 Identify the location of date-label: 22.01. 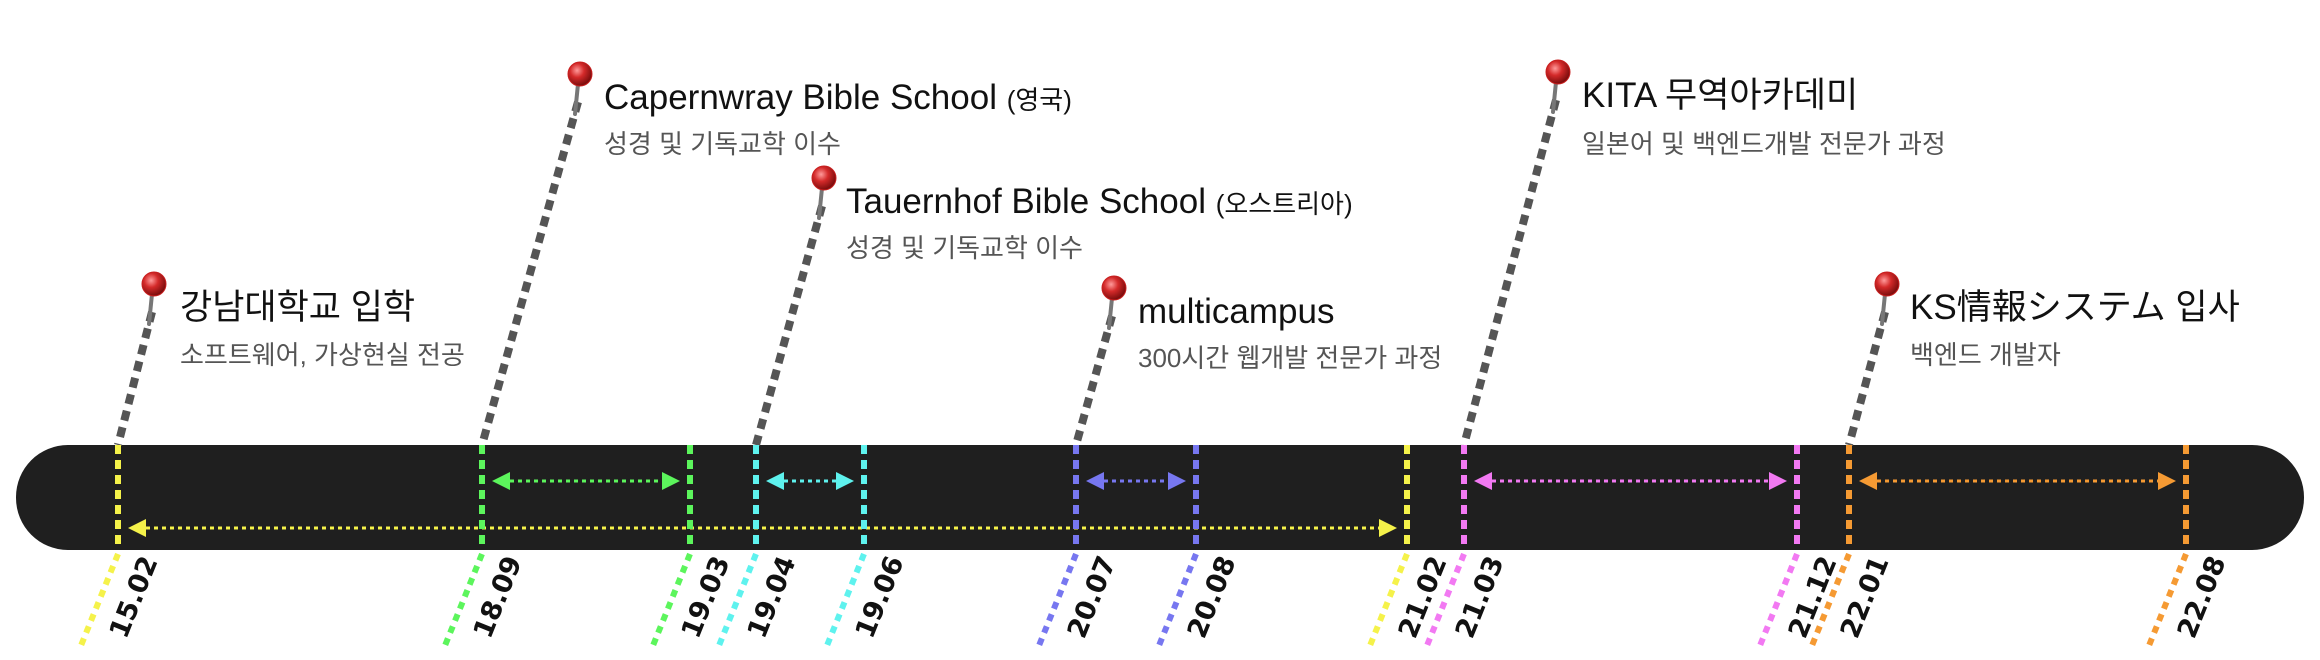
(1865, 597).